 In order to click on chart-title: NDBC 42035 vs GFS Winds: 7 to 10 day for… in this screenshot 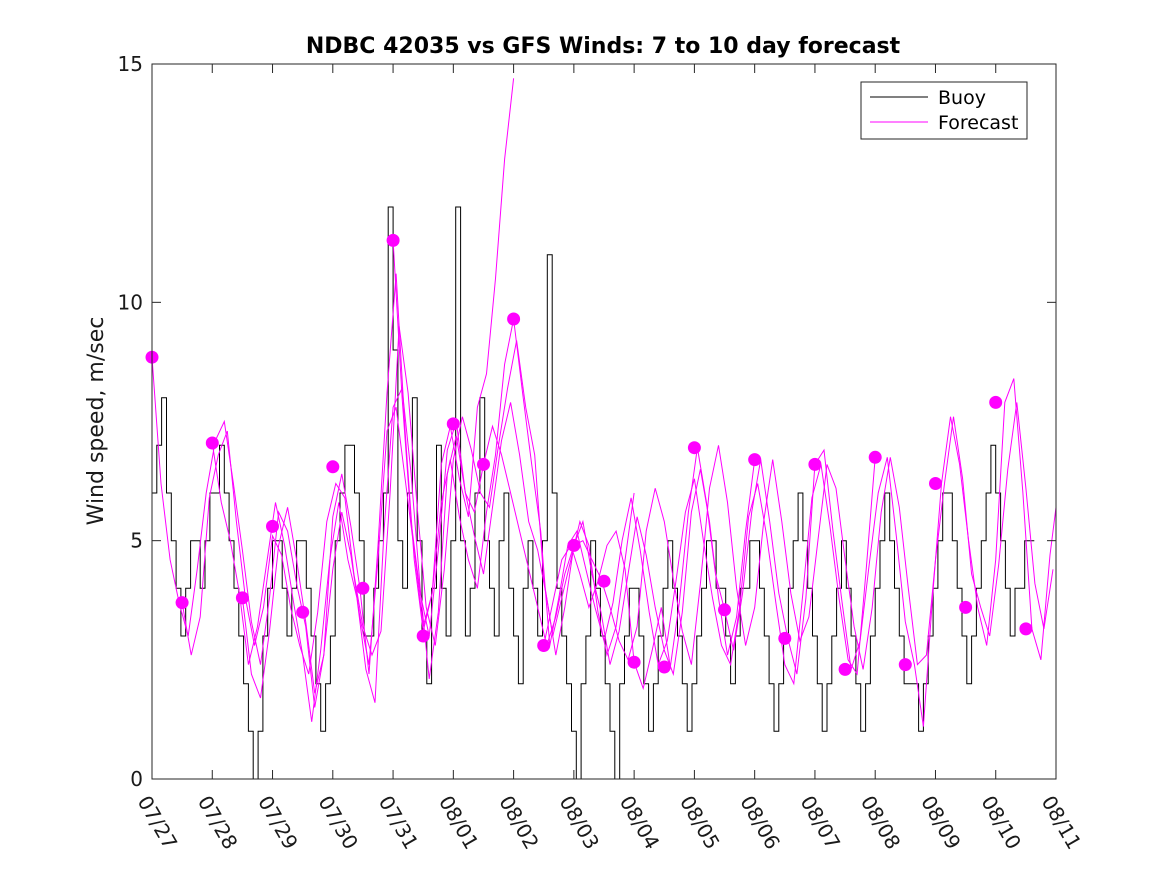, I will do `click(603, 46)`.